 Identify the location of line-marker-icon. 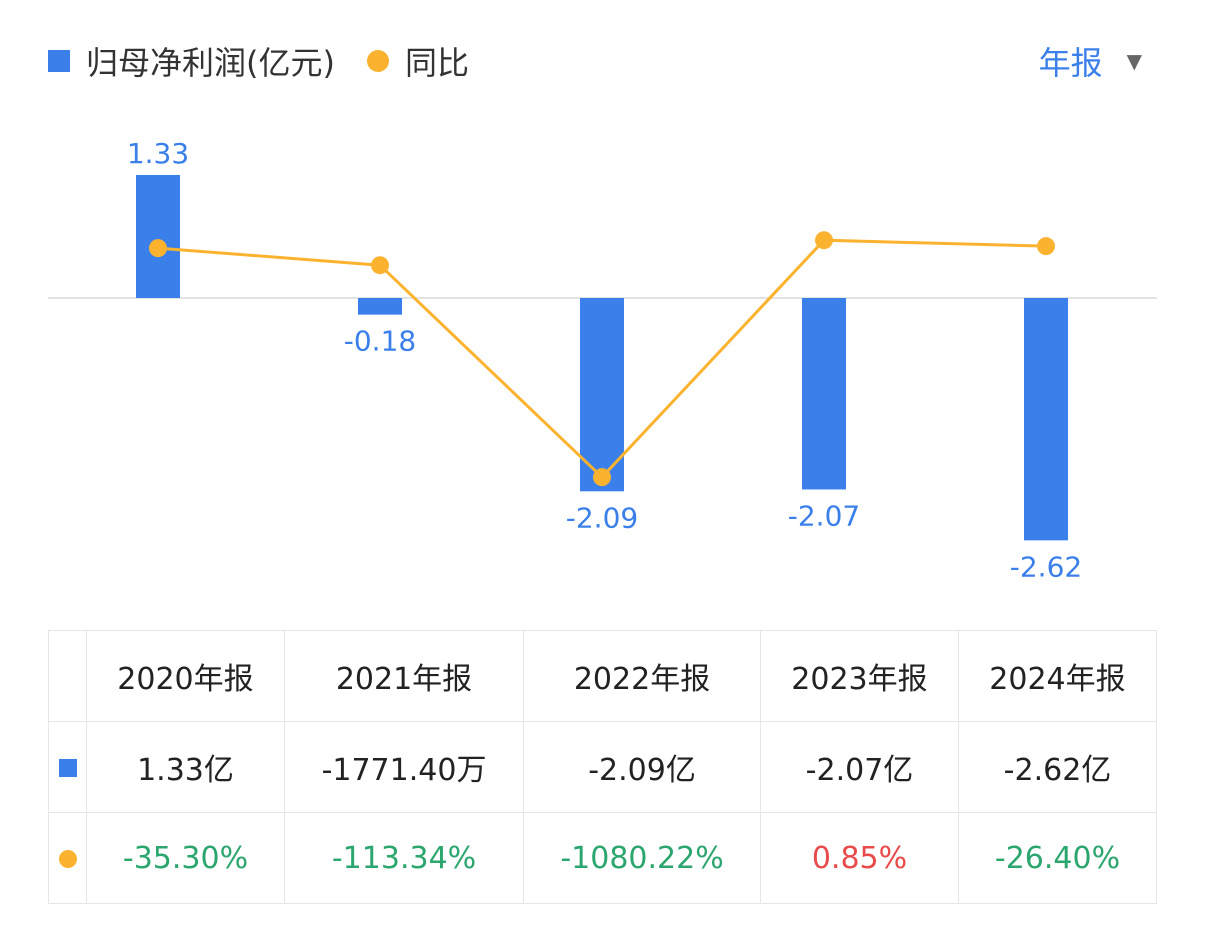
(67, 858).